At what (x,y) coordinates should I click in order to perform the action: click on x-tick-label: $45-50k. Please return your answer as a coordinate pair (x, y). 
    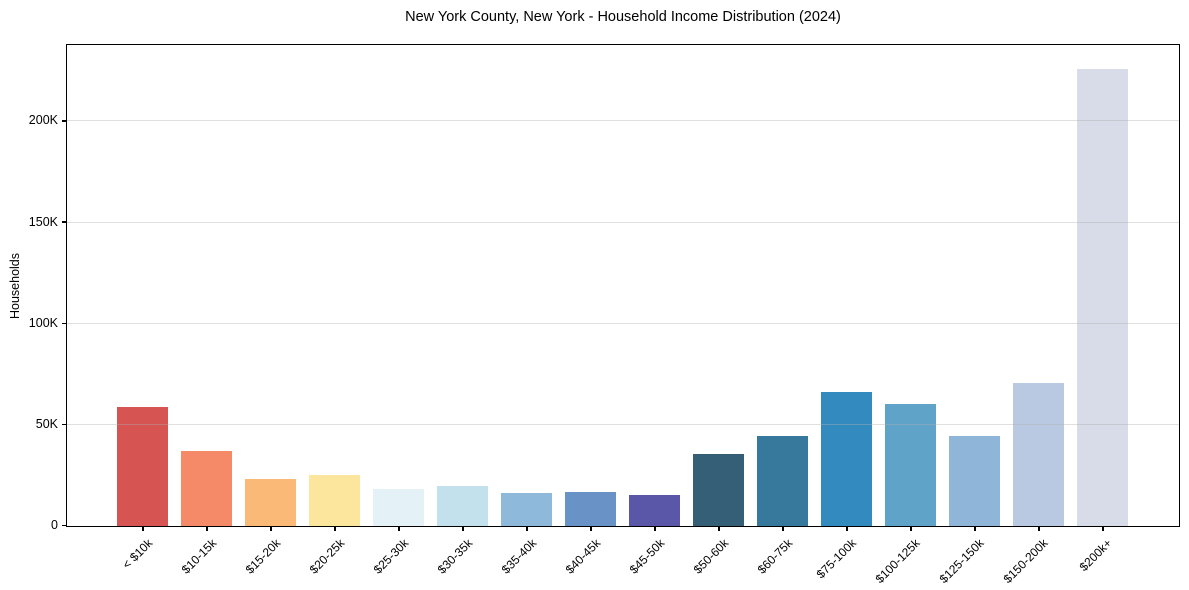
    Looking at the image, I should click on (646, 556).